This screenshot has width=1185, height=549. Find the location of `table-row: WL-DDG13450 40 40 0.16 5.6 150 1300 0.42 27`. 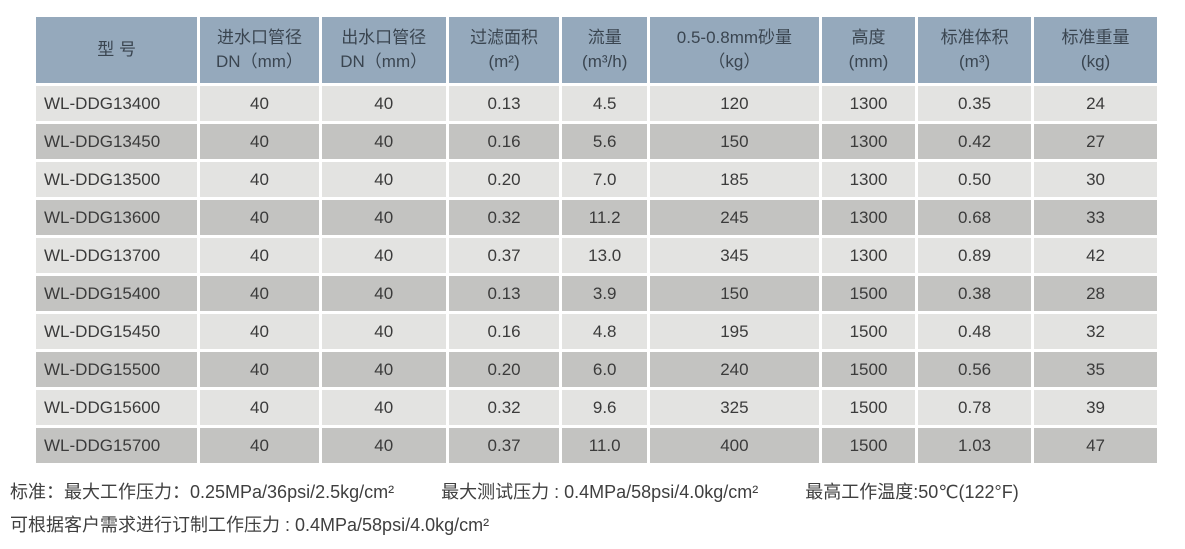

table-row: WL-DDG13450 40 40 0.16 5.6 150 1300 0.42 27 is located at coordinates (596, 141).